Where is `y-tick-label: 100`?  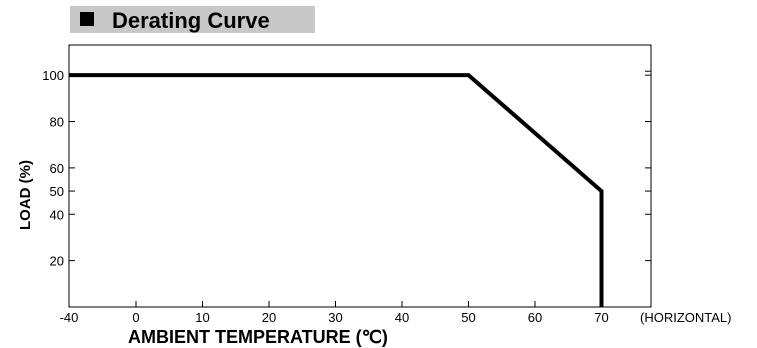 y-tick-label: 100 is located at coordinates (53, 75).